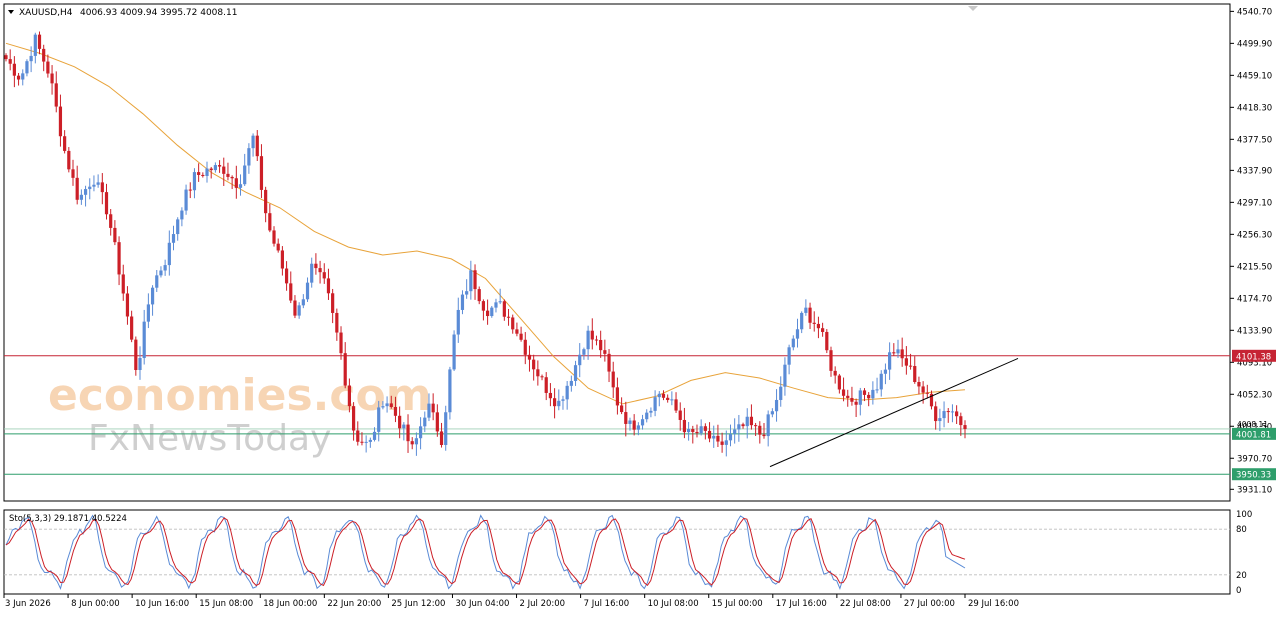 Image resolution: width=1280 pixels, height=620 pixels. Describe the element at coordinates (973, 8) in the screenshot. I see `scroll-shift-marker-icon` at that location.